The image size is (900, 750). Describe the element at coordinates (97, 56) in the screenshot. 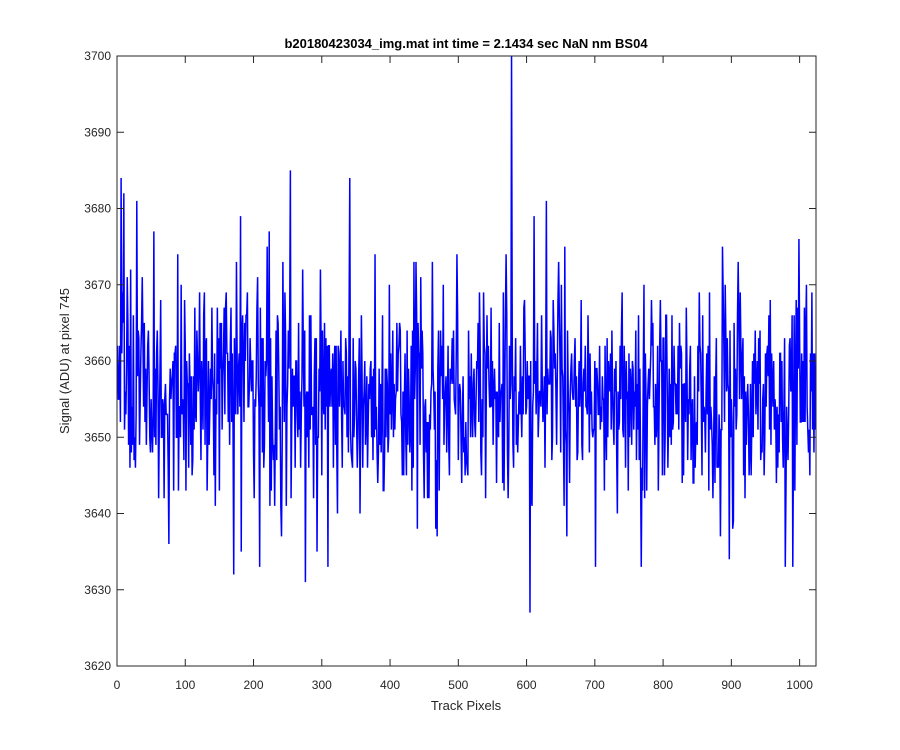

I see `y-tick-label: 3700` at that location.